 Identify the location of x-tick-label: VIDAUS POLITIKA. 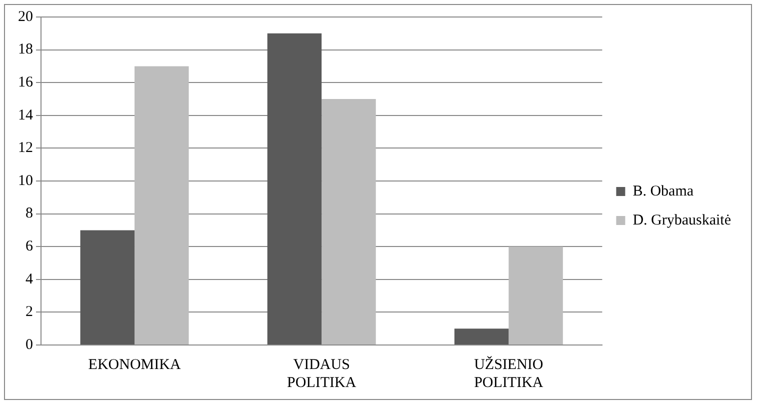
(321, 373).